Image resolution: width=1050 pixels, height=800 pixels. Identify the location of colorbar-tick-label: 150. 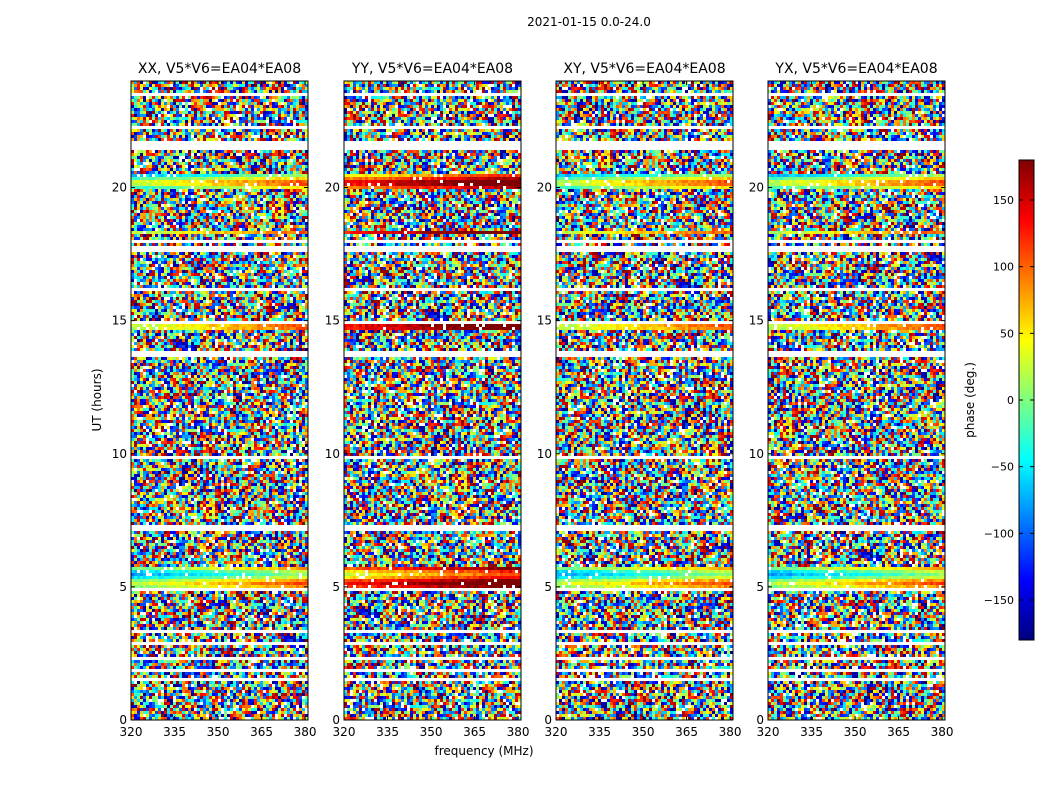
(1003, 200).